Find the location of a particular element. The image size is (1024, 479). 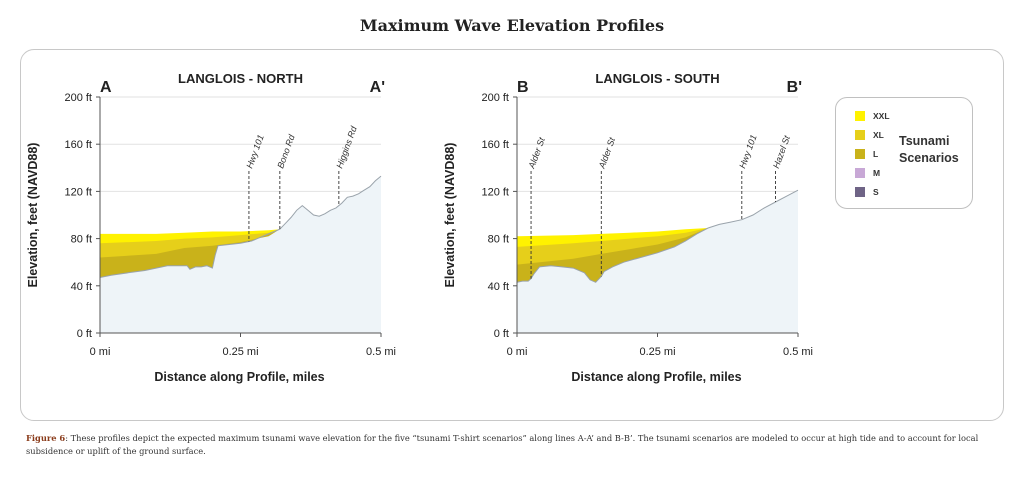

chart-2-x-tick-label: 0 mi is located at coordinates (517, 352).